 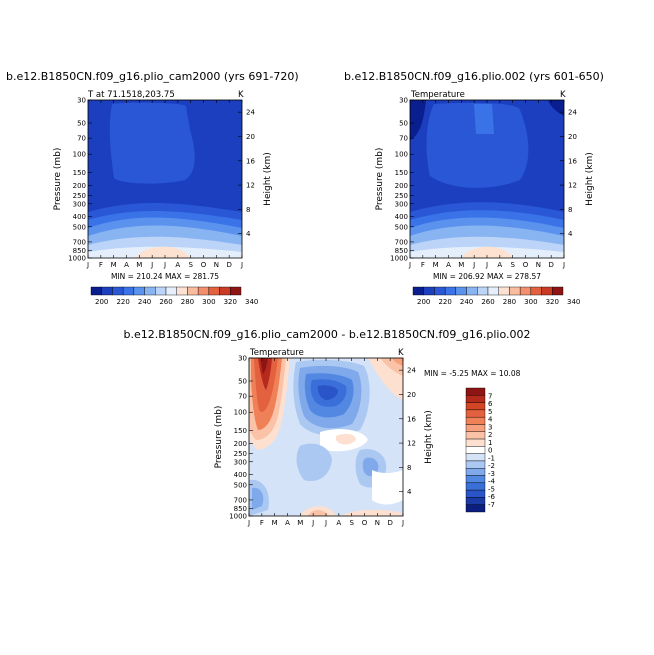 I want to click on panel-1-plot-area, so click(x=165, y=179).